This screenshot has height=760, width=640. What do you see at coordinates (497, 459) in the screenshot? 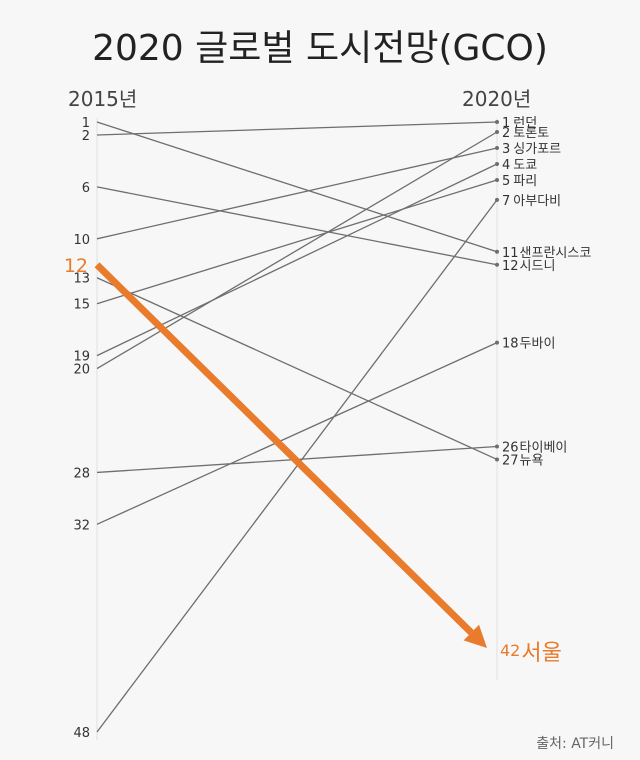
I see `series-endpoint-뉴욕` at bounding box center [497, 459].